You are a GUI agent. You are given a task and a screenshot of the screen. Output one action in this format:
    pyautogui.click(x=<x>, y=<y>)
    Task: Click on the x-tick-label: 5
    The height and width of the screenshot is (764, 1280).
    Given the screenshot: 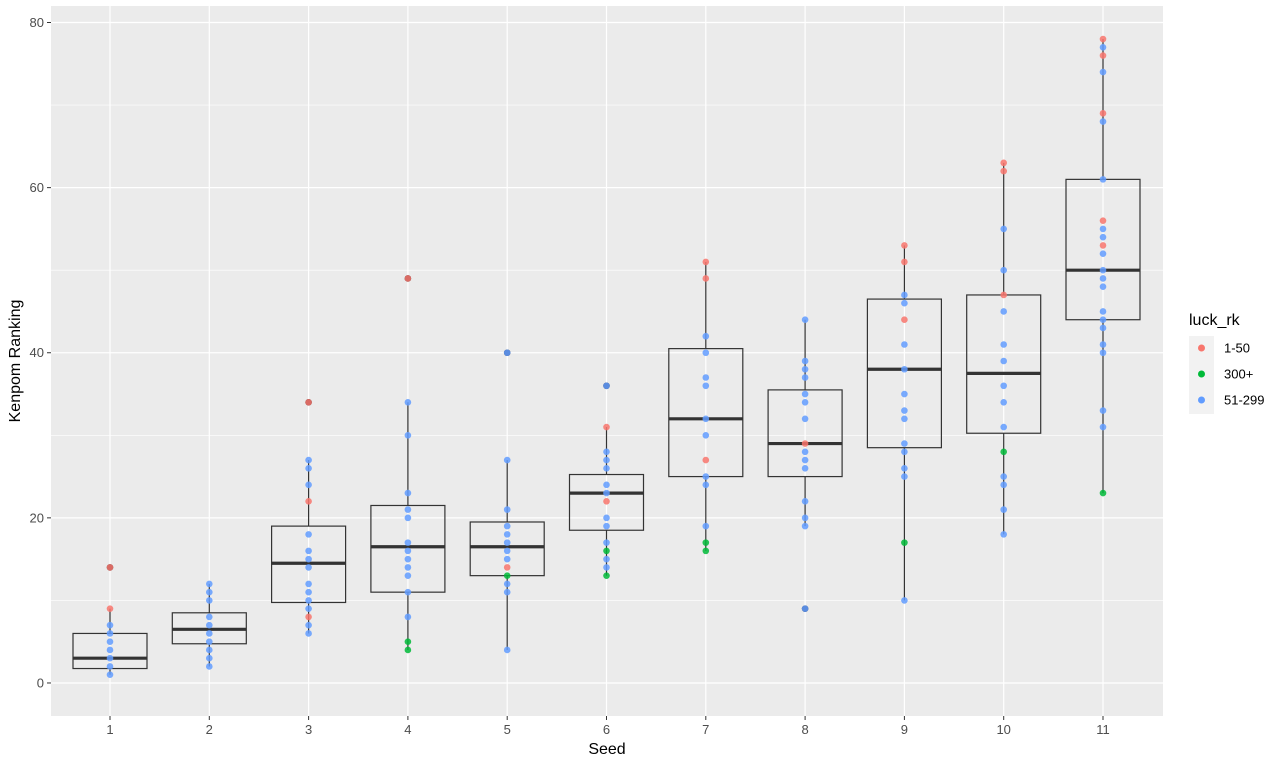 What is the action you would take?
    pyautogui.click(x=507, y=729)
    